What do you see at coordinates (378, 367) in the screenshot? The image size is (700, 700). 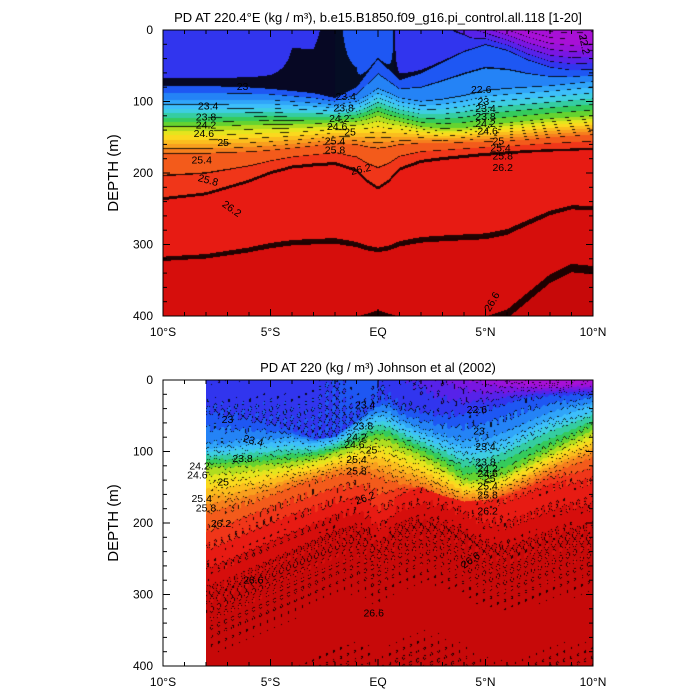 I see `chart-title: PD AT 220 (kg / m³) Johnson et al (2002)` at bounding box center [378, 367].